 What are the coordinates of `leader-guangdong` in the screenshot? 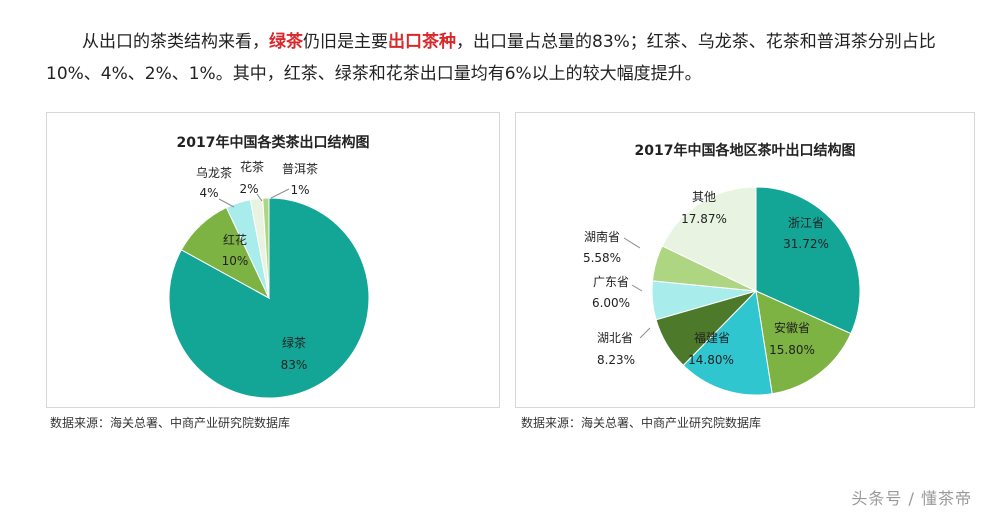 It's located at (637, 288).